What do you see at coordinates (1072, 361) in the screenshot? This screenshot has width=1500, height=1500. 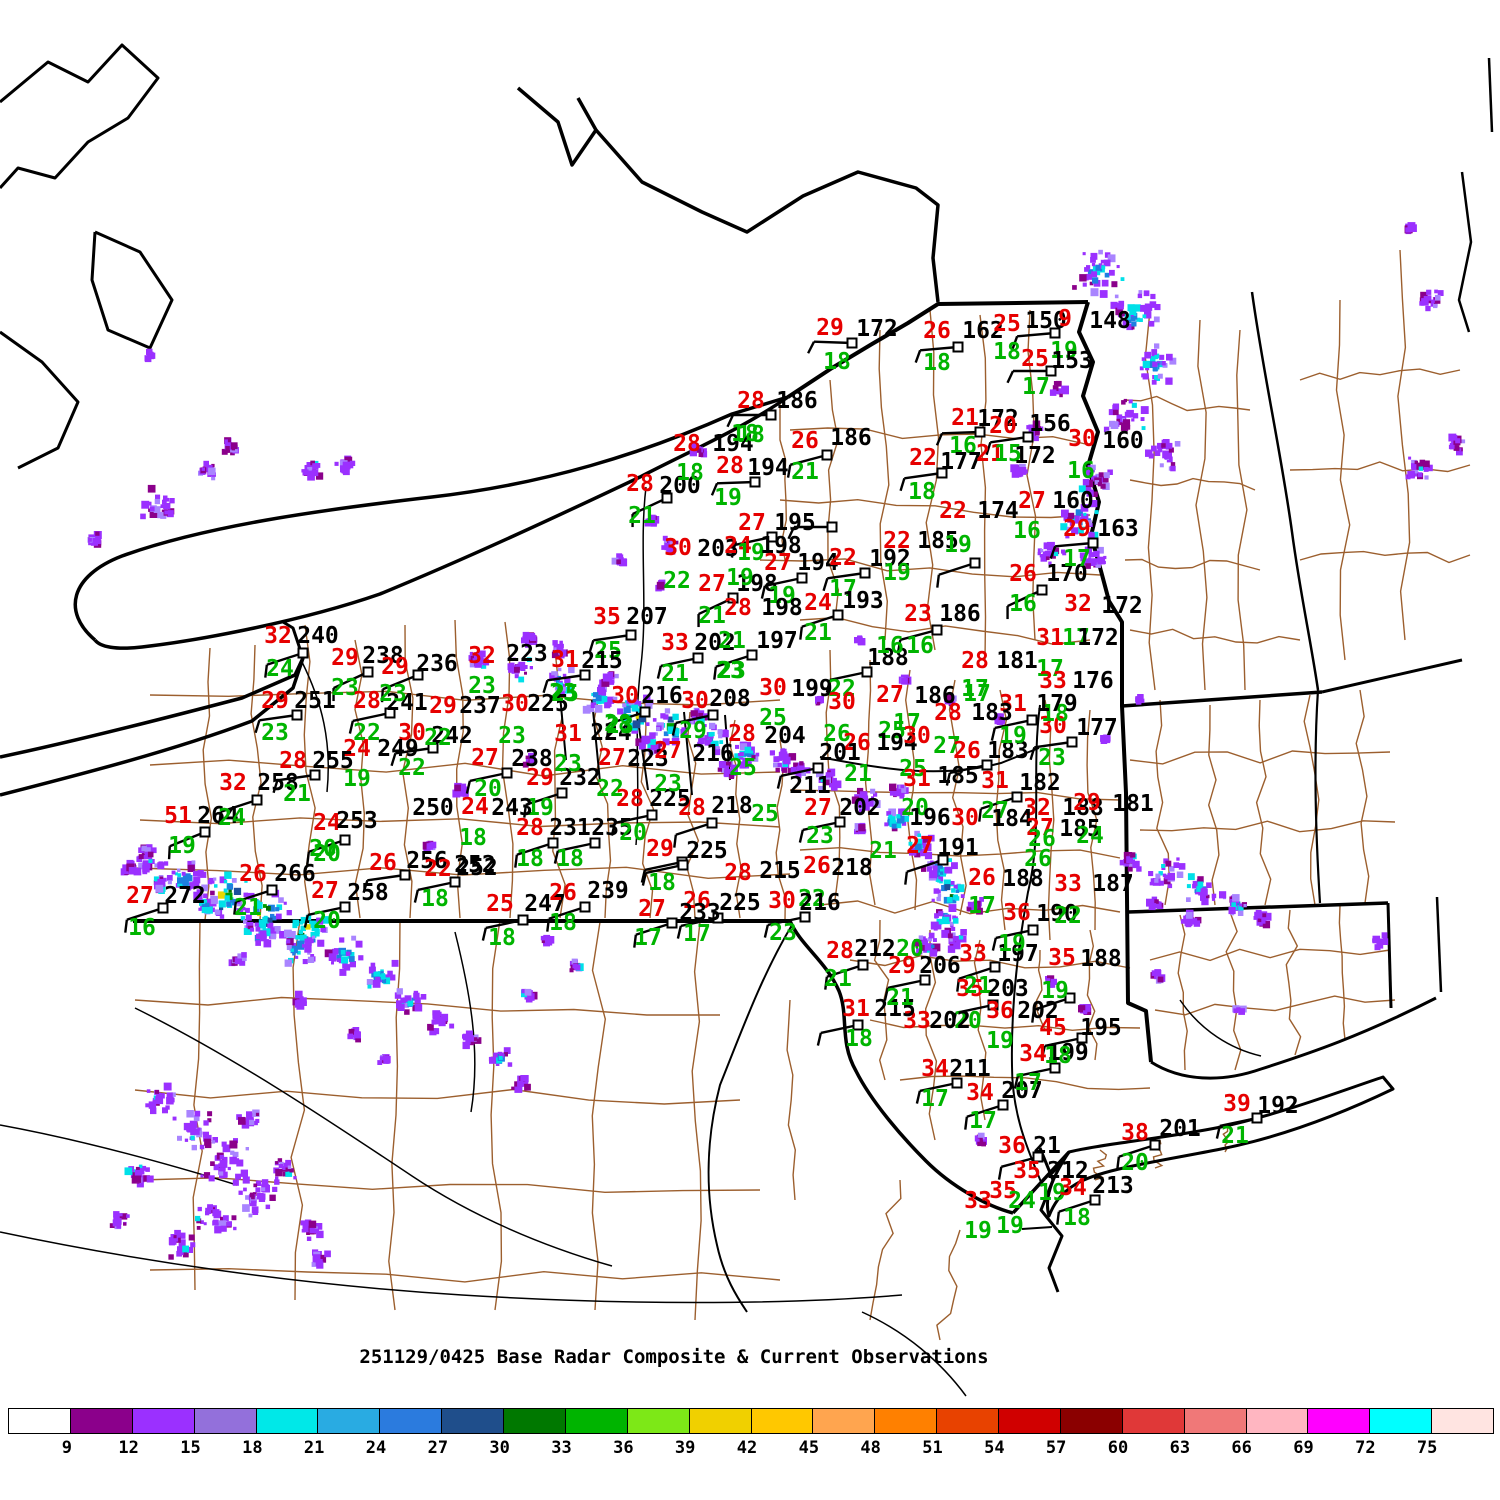 I see `station-pressure: 153` at bounding box center [1072, 361].